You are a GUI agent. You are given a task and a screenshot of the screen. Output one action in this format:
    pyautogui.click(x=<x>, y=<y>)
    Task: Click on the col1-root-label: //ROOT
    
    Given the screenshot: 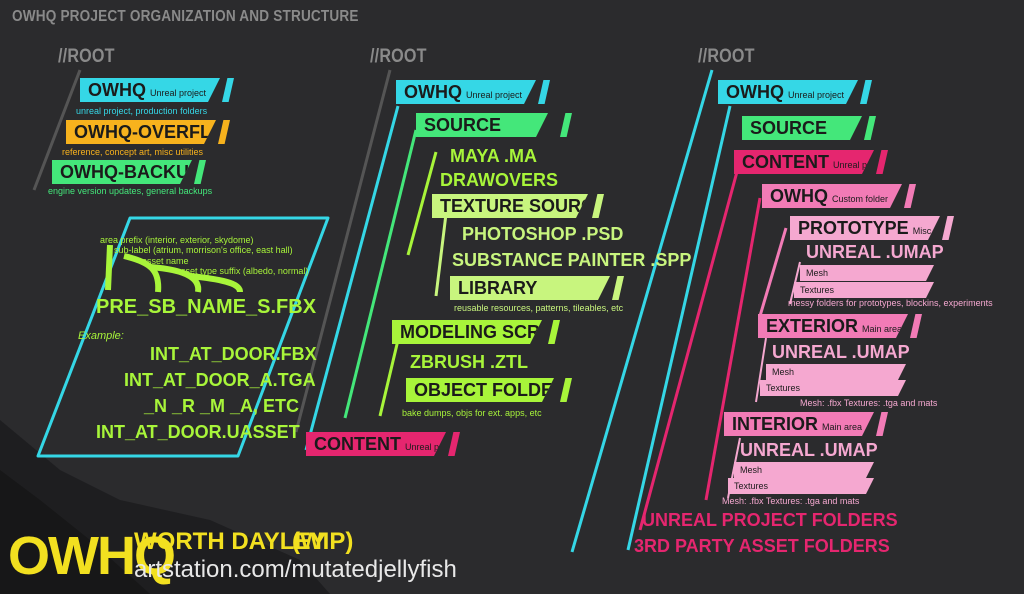 What is the action you would take?
    pyautogui.click(x=86, y=56)
    